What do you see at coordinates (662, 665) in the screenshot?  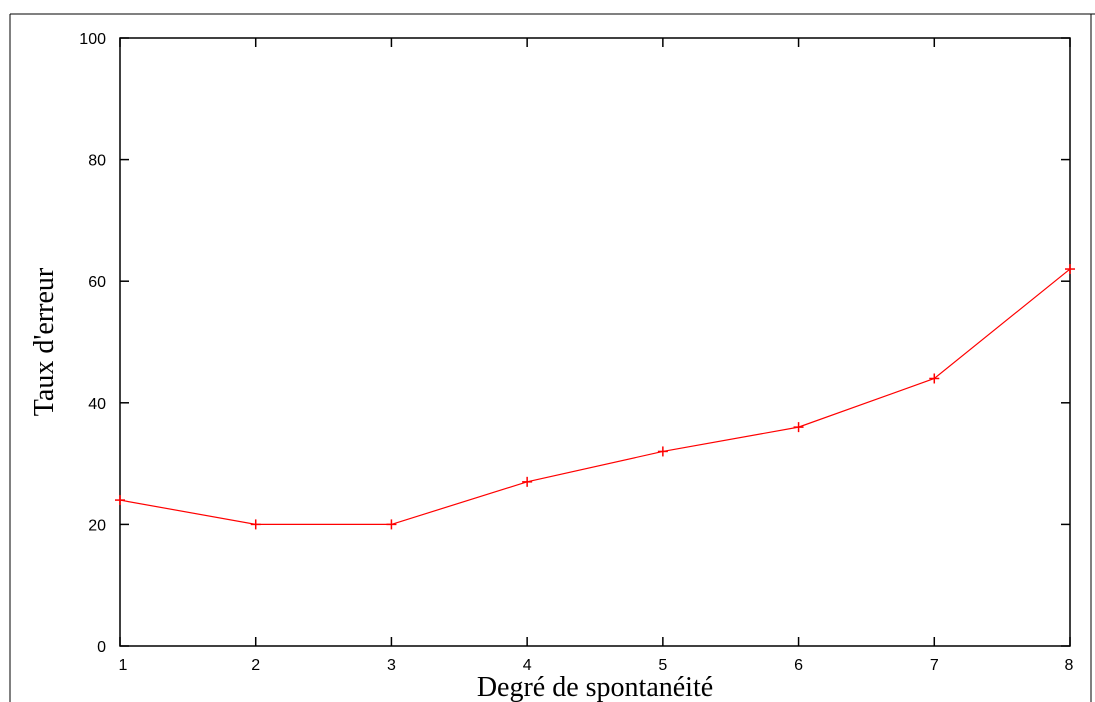 I see `x-tick-label-4: 5` at bounding box center [662, 665].